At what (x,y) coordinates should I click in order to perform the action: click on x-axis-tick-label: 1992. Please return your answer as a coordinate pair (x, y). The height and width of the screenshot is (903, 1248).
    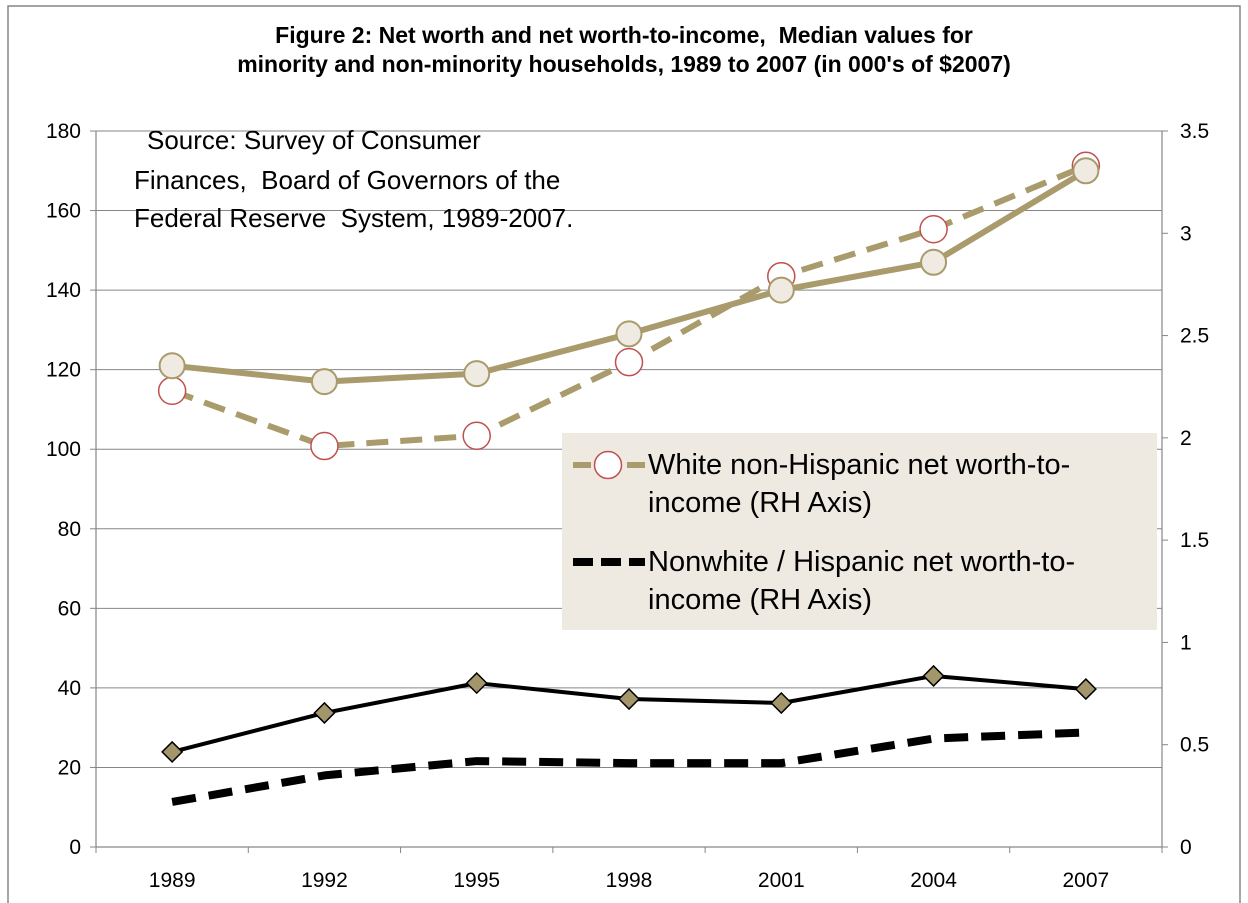
    Looking at the image, I should click on (324, 880).